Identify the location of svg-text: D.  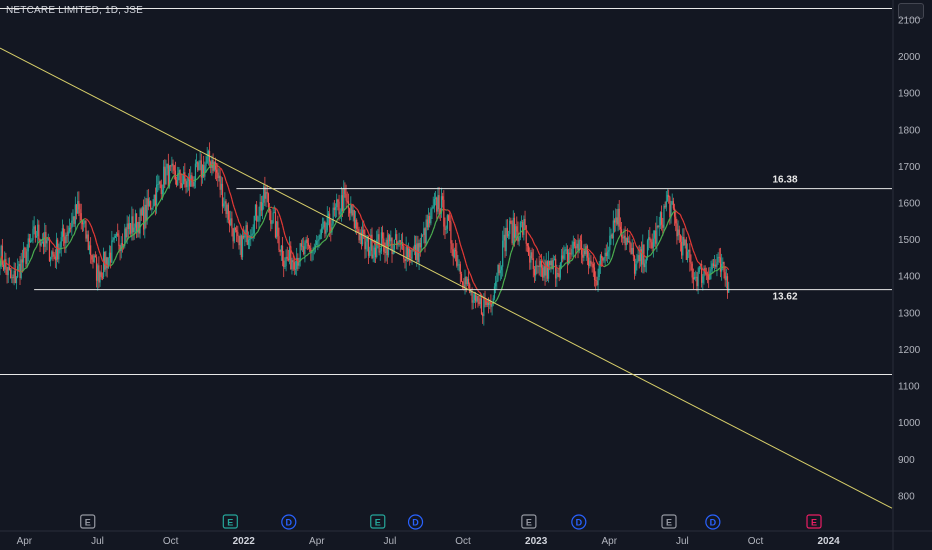
(713, 523).